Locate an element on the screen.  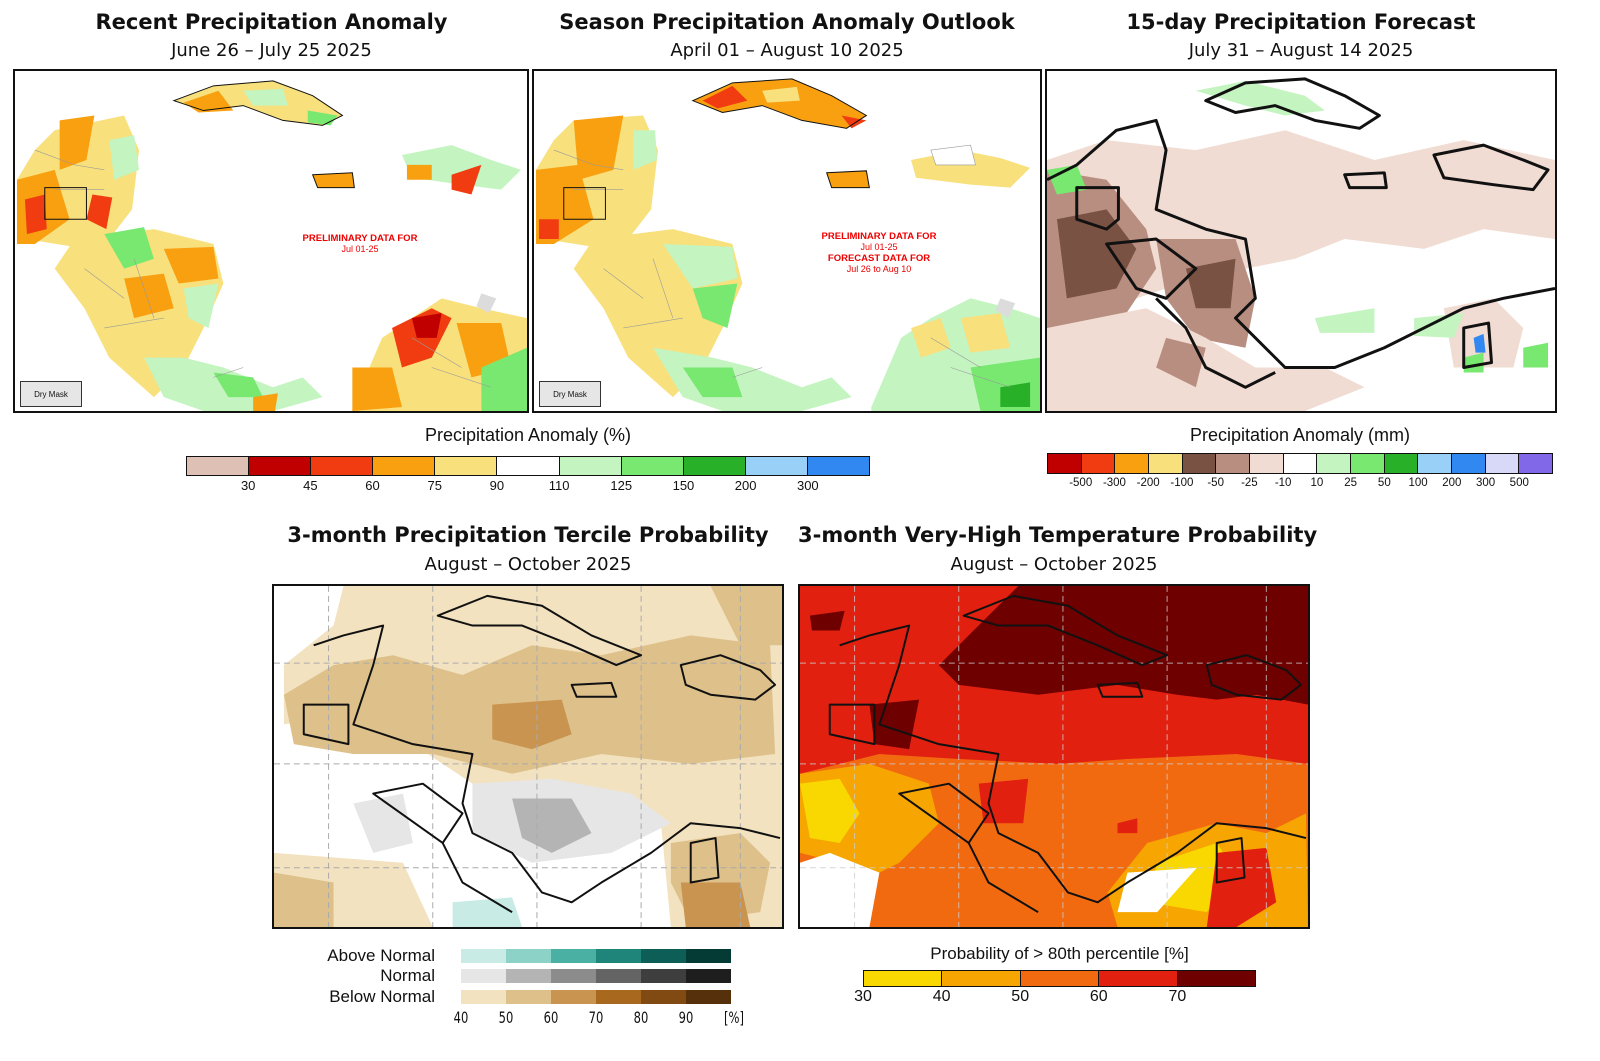
tercile-map-graphic is located at coordinates (528, 756).